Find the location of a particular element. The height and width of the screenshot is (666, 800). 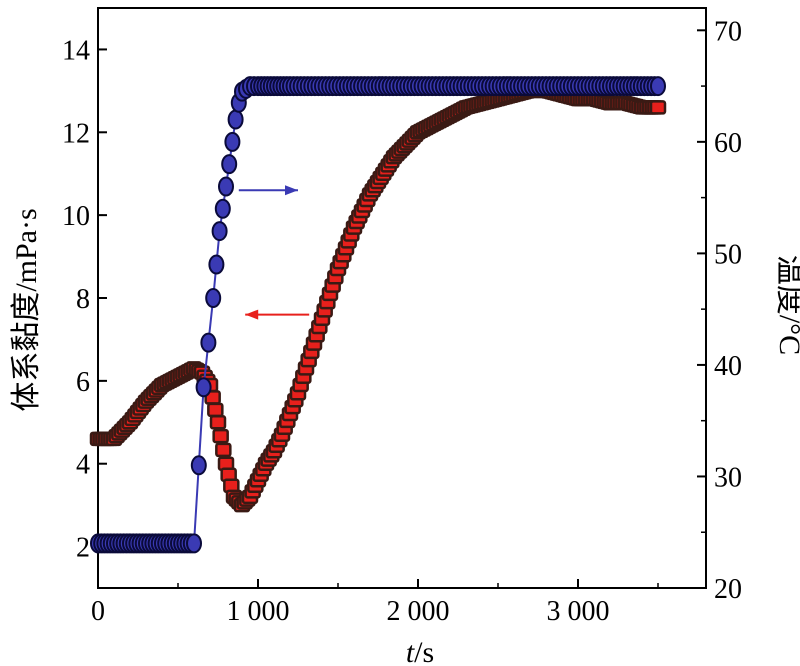

x-tick-label: 3 000 is located at coordinates (578, 611).